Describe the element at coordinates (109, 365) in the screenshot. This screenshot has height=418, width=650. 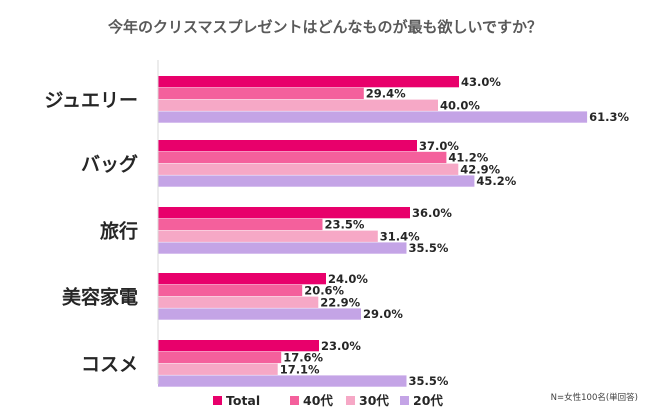
I see `category-label: コスメ` at that location.